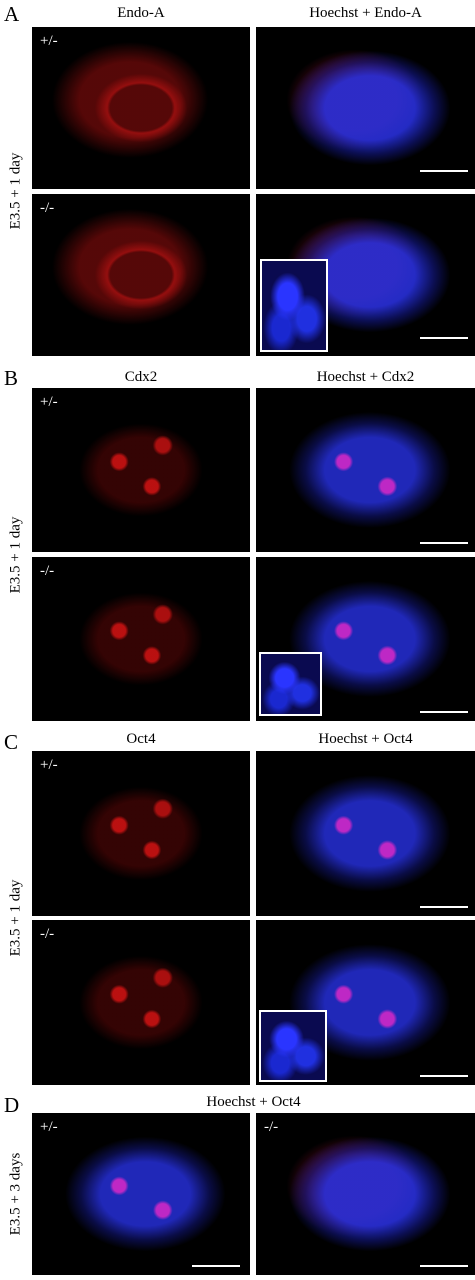 The width and height of the screenshot is (475, 1280). What do you see at coordinates (141, 739) in the screenshot?
I see `column-title: Oct4` at bounding box center [141, 739].